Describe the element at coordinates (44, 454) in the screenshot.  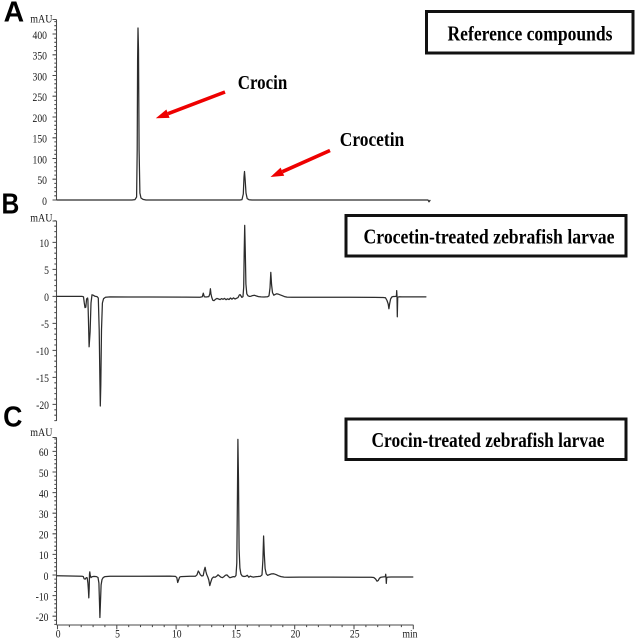
I see `svg-text: 60` at that location.